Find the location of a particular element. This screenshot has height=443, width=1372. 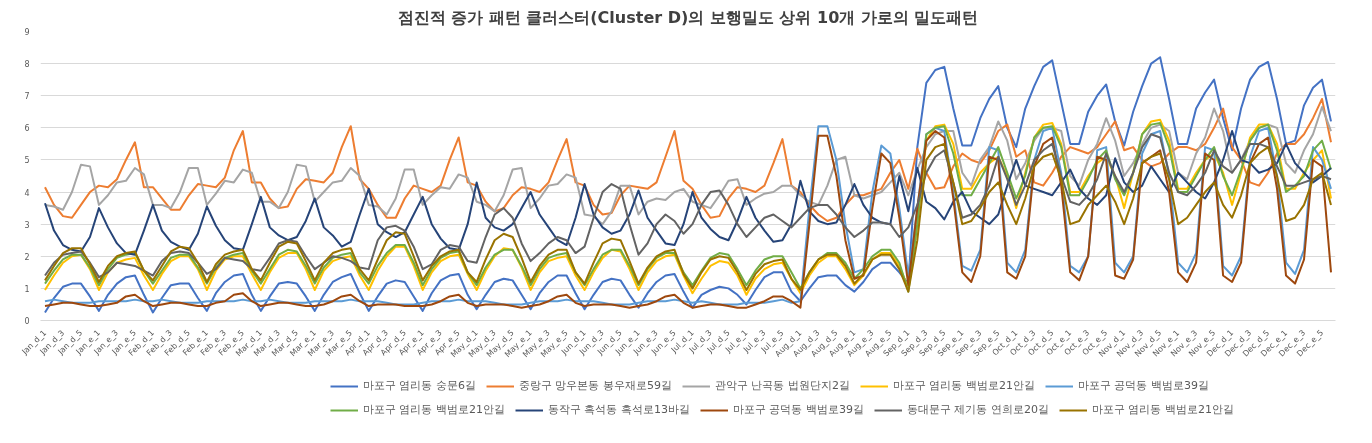

y-tick-label: 2 is located at coordinates (27, 257).